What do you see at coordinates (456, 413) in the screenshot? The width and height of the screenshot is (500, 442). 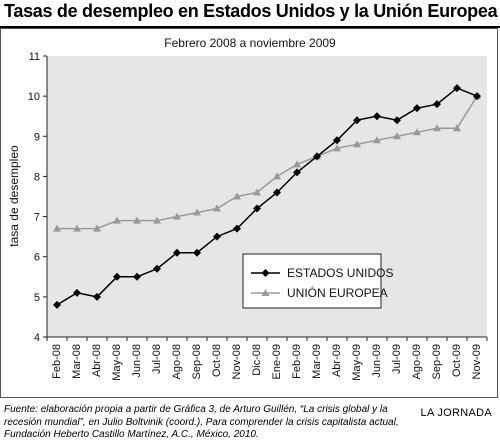 I see `credit: LA JORNADA` at bounding box center [456, 413].